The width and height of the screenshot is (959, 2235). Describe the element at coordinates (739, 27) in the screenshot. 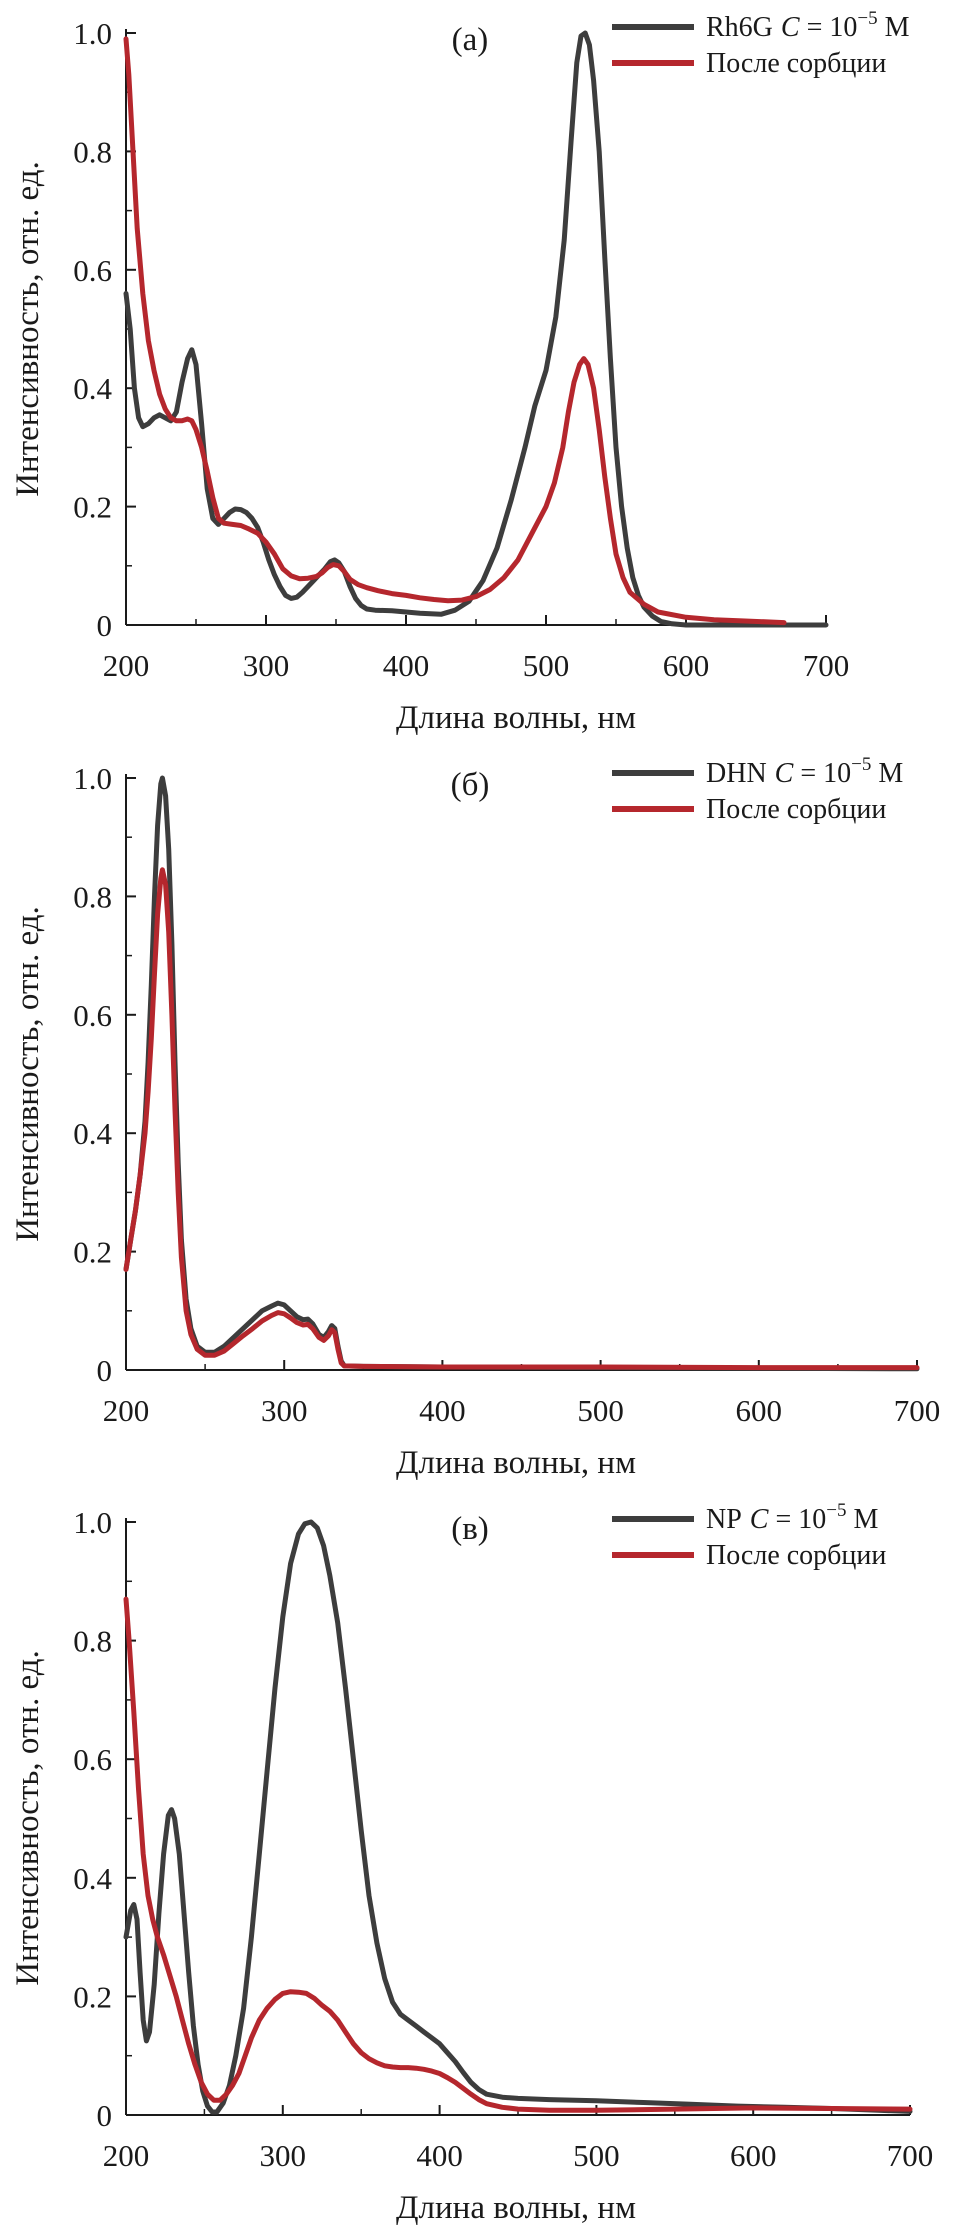

I see `legend-compound: Rh6G` at that location.